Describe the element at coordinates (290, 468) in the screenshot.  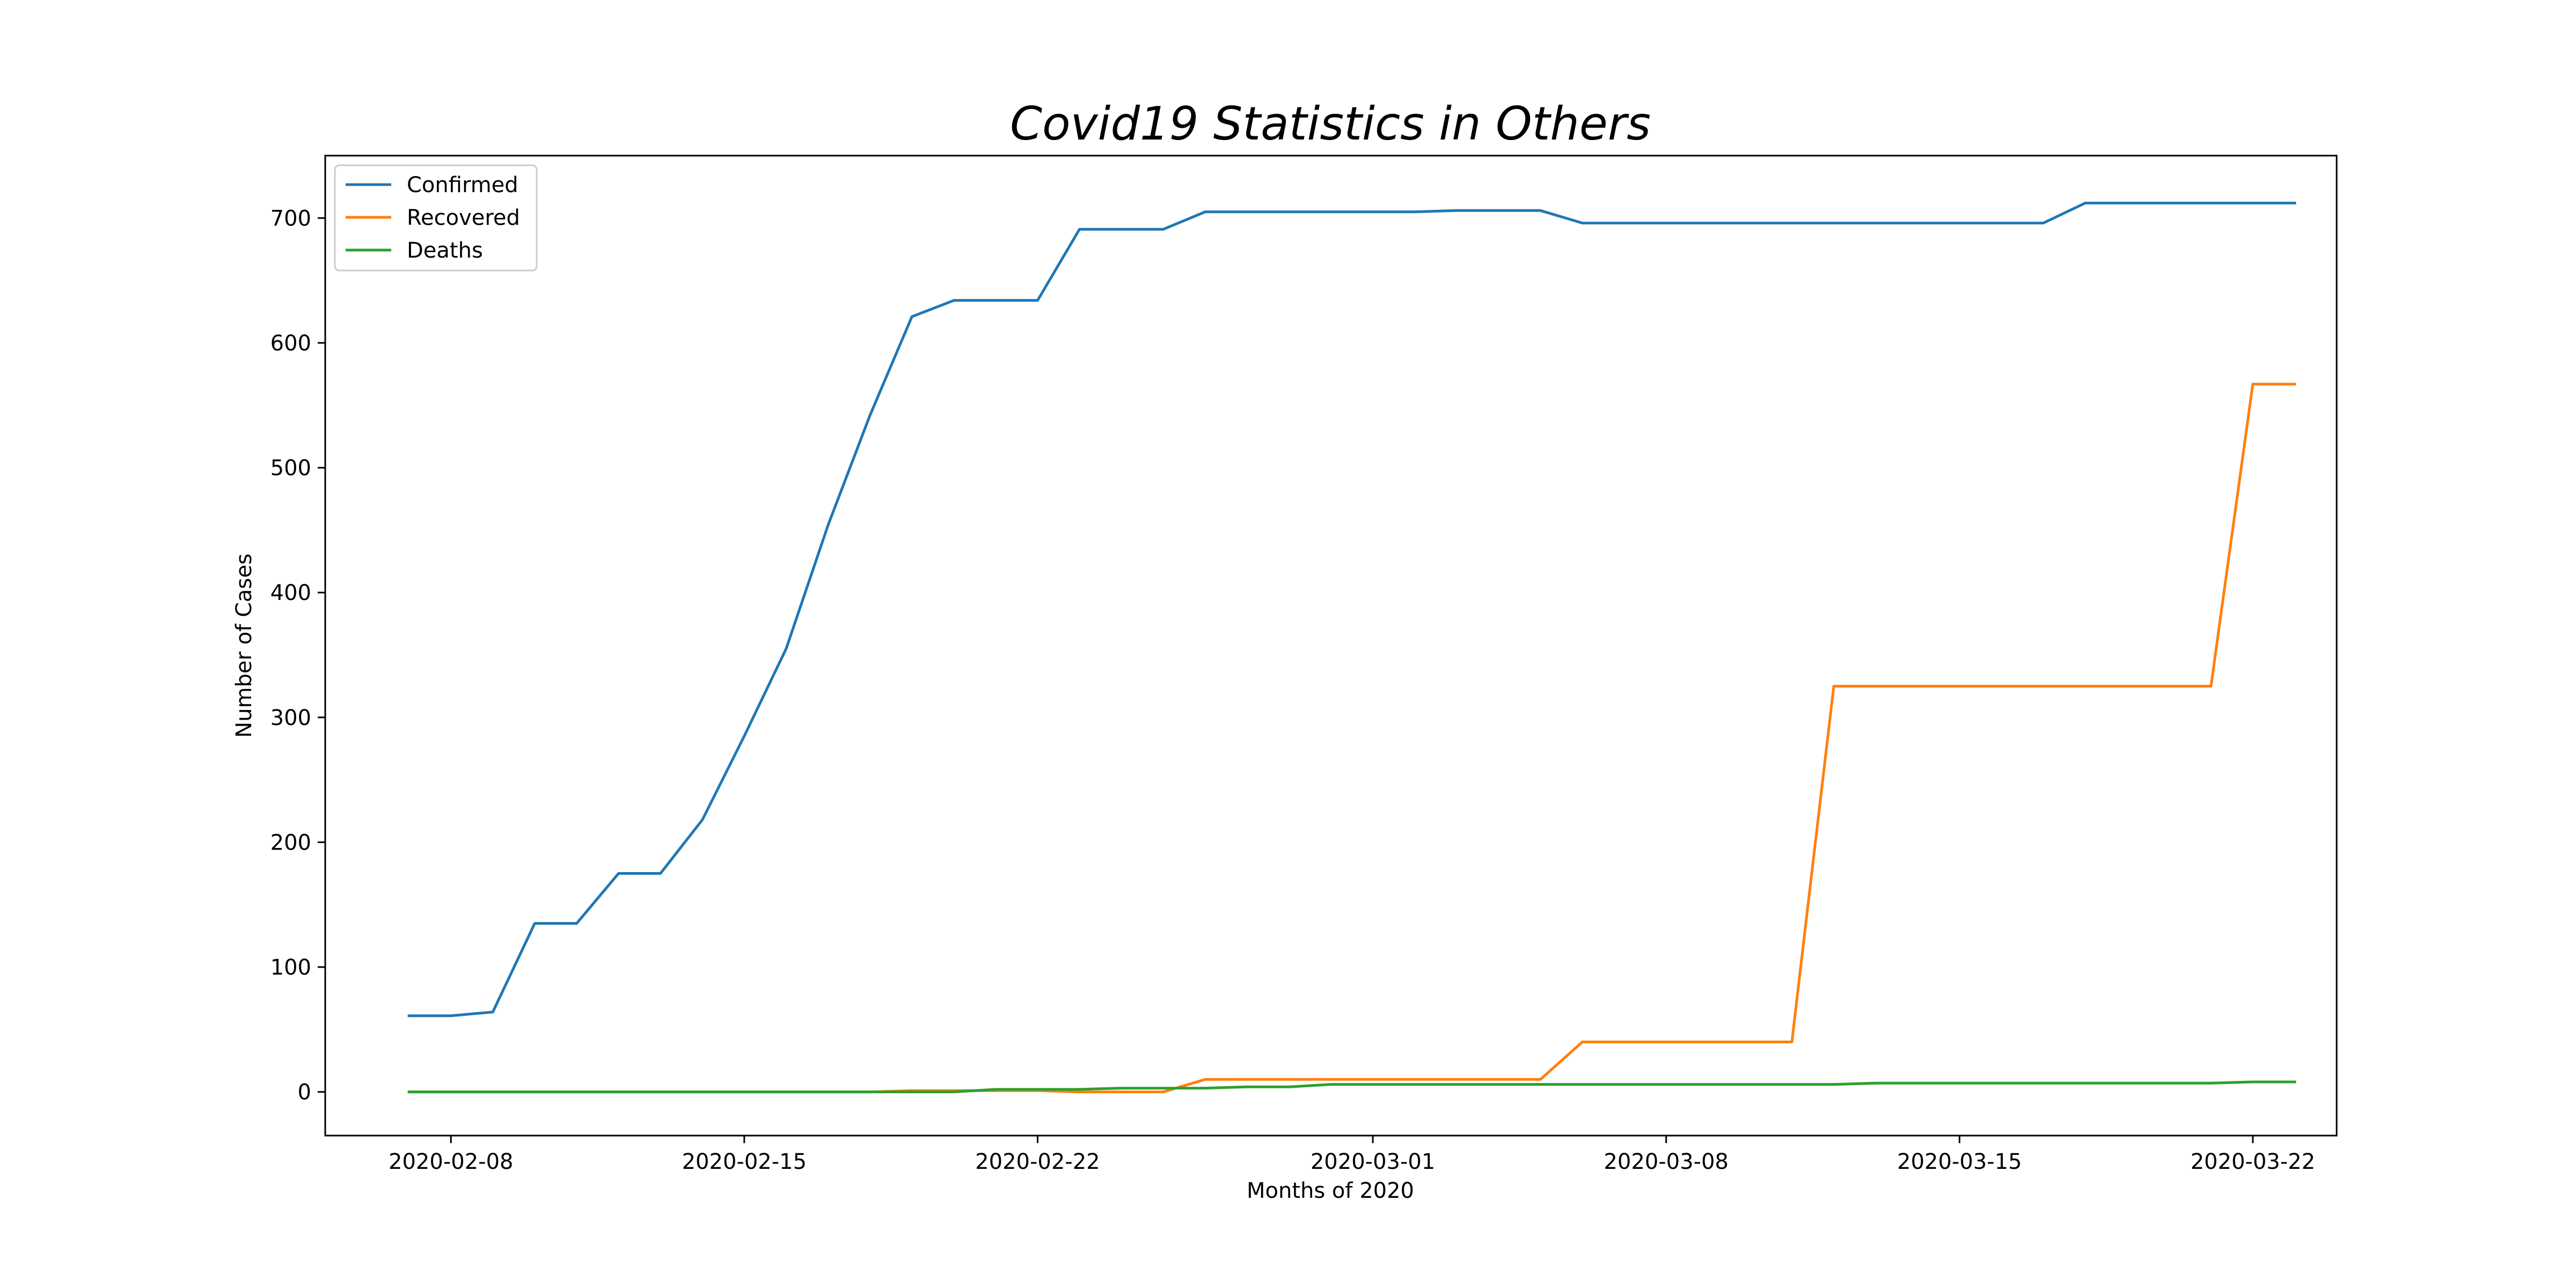
I see `y-tick-label: 500` at that location.